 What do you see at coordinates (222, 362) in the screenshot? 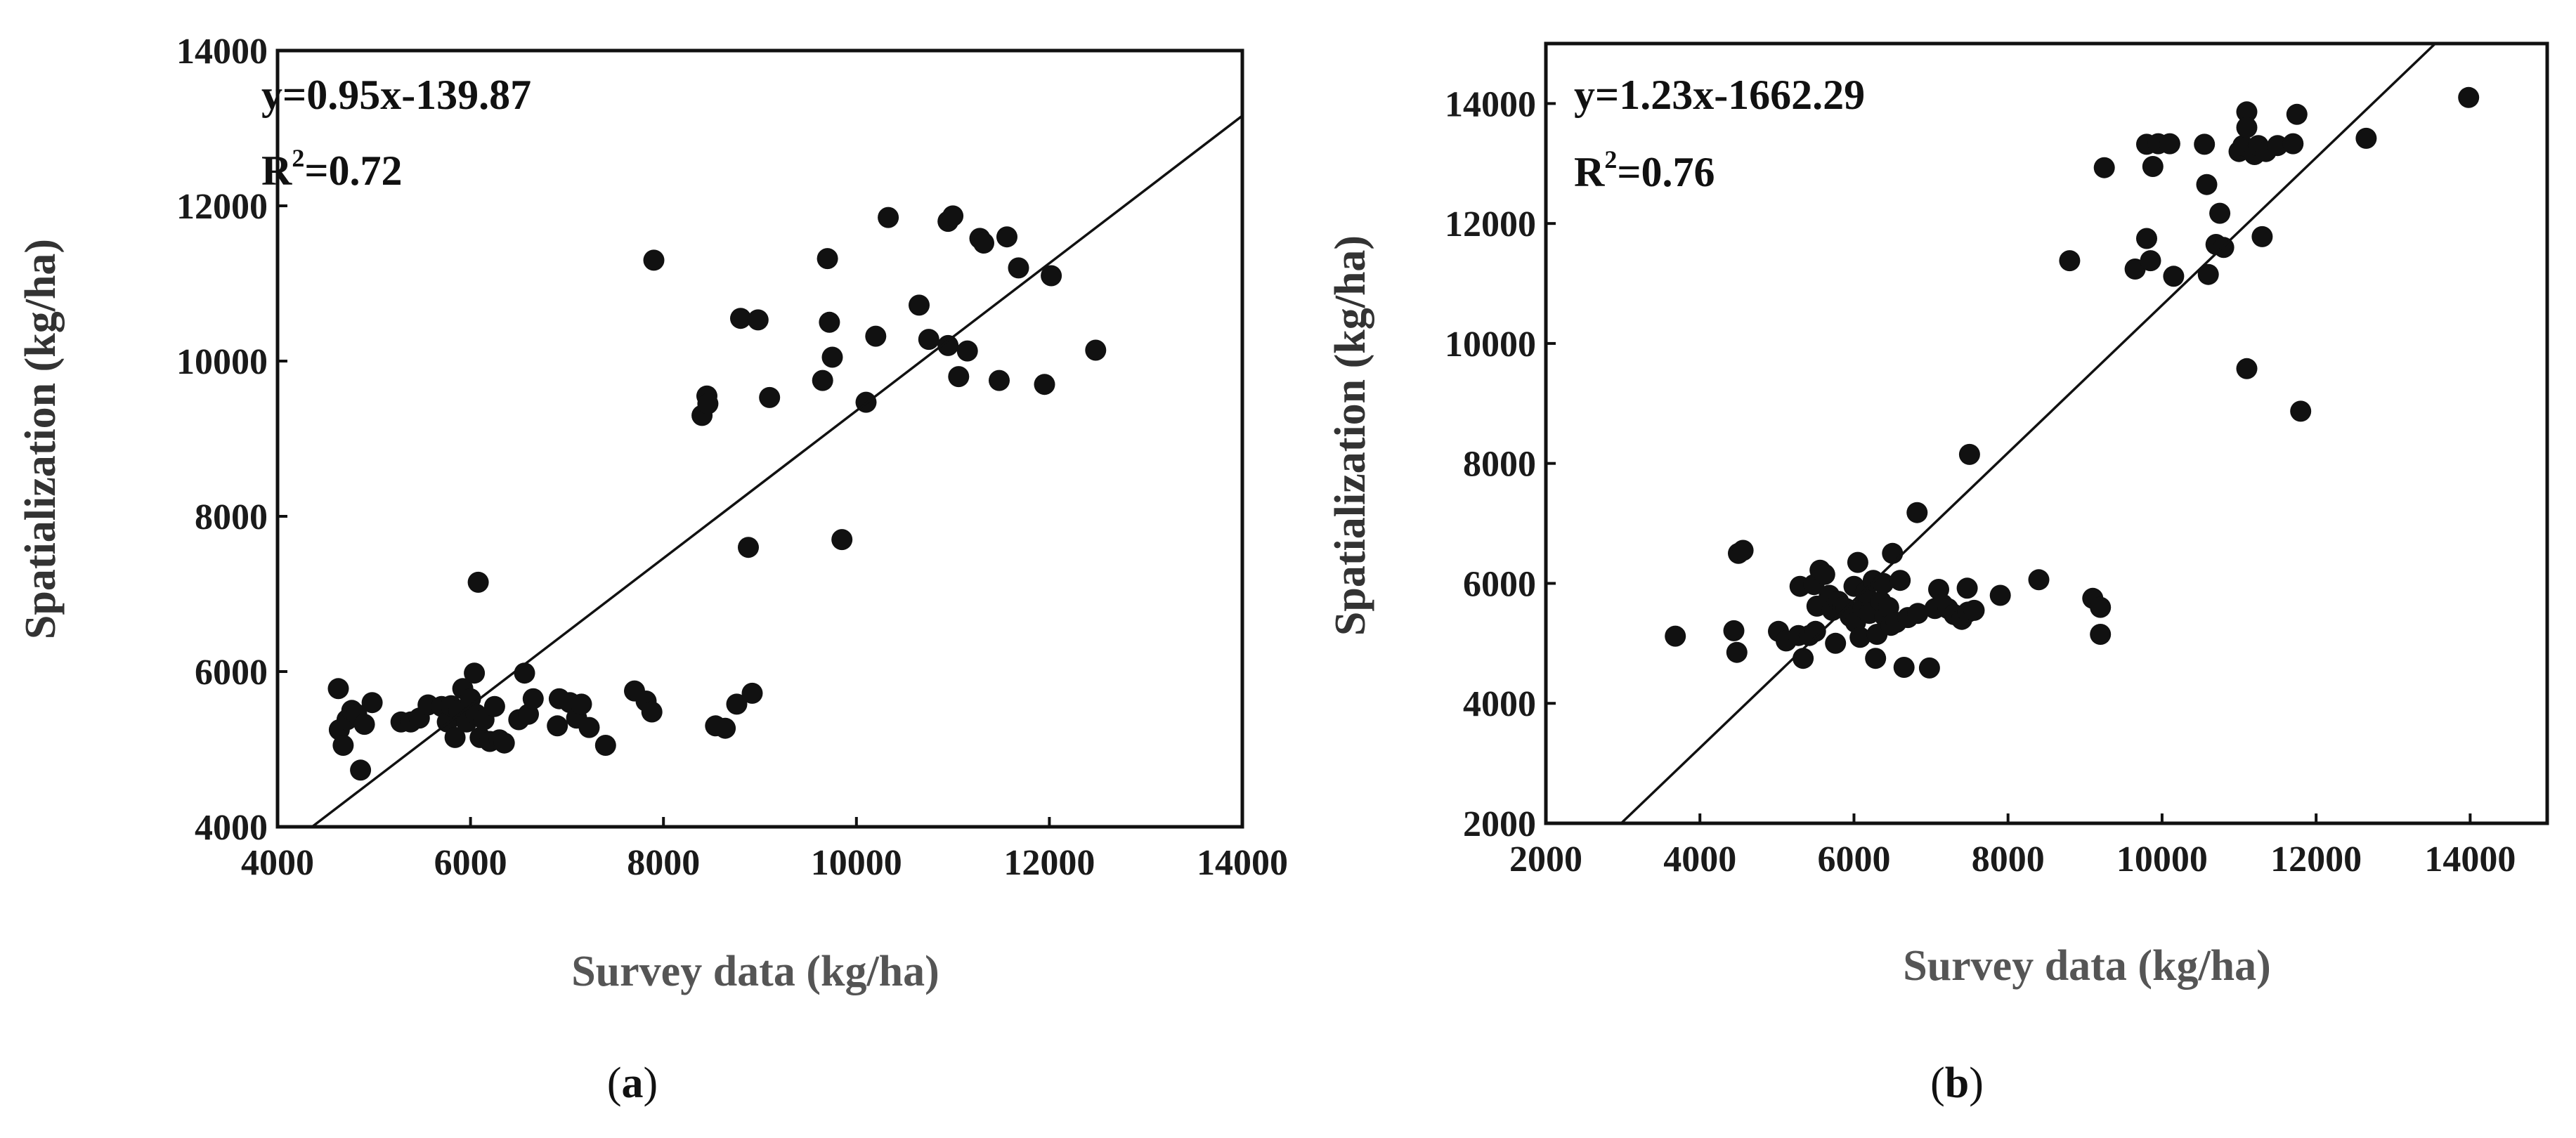
I see `panel-a-y-tick-label: 10000` at bounding box center [222, 362].